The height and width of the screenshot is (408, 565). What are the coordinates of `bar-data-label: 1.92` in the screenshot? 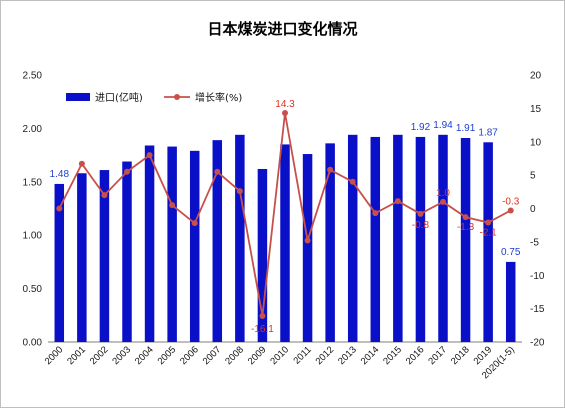 It's located at (421, 127).